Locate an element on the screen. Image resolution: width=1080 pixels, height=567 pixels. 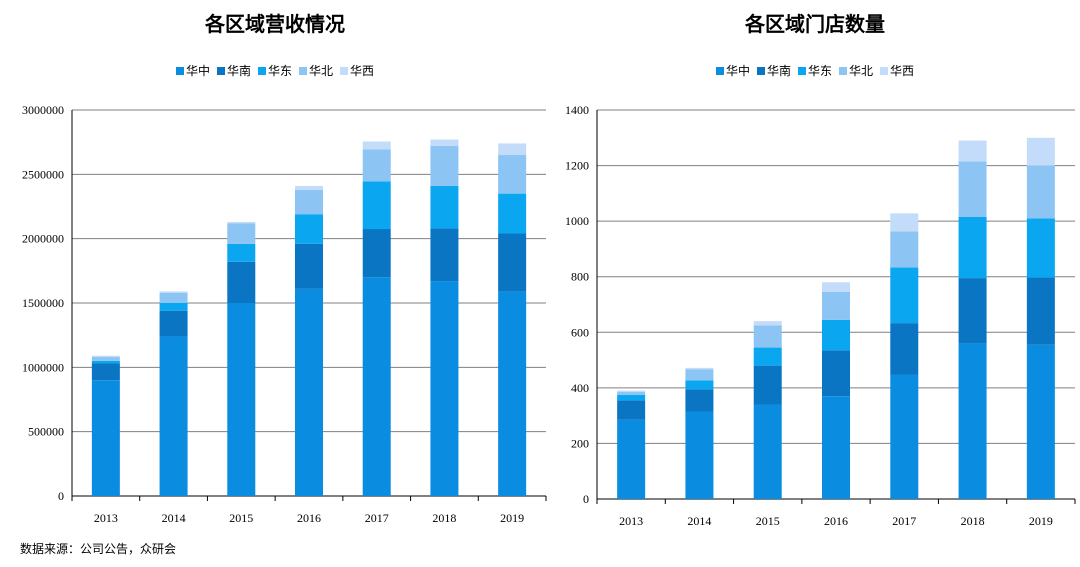
y-tick-label: 400 is located at coordinates (580, 388).